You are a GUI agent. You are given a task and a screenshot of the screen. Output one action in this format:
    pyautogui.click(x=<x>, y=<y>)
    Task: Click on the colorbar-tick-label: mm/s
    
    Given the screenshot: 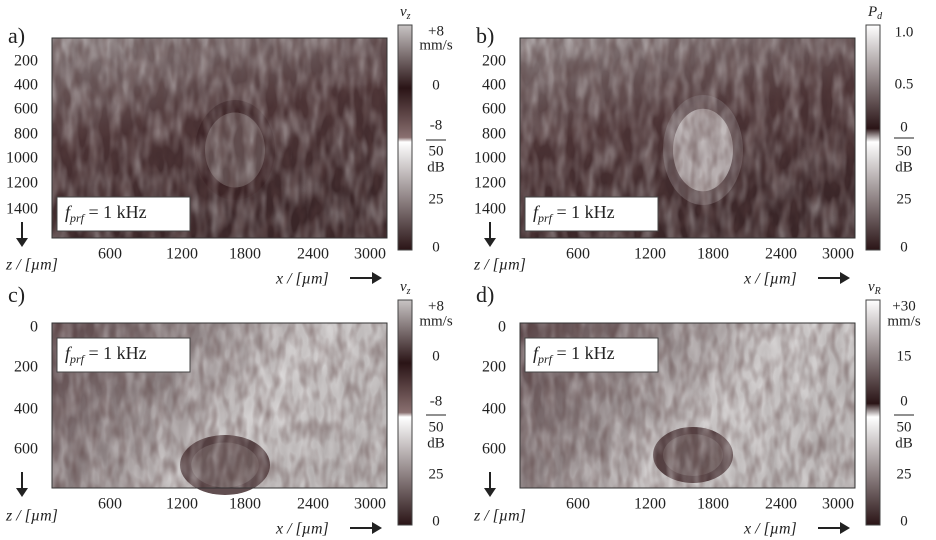 What is the action you would take?
    pyautogui.click(x=436, y=45)
    